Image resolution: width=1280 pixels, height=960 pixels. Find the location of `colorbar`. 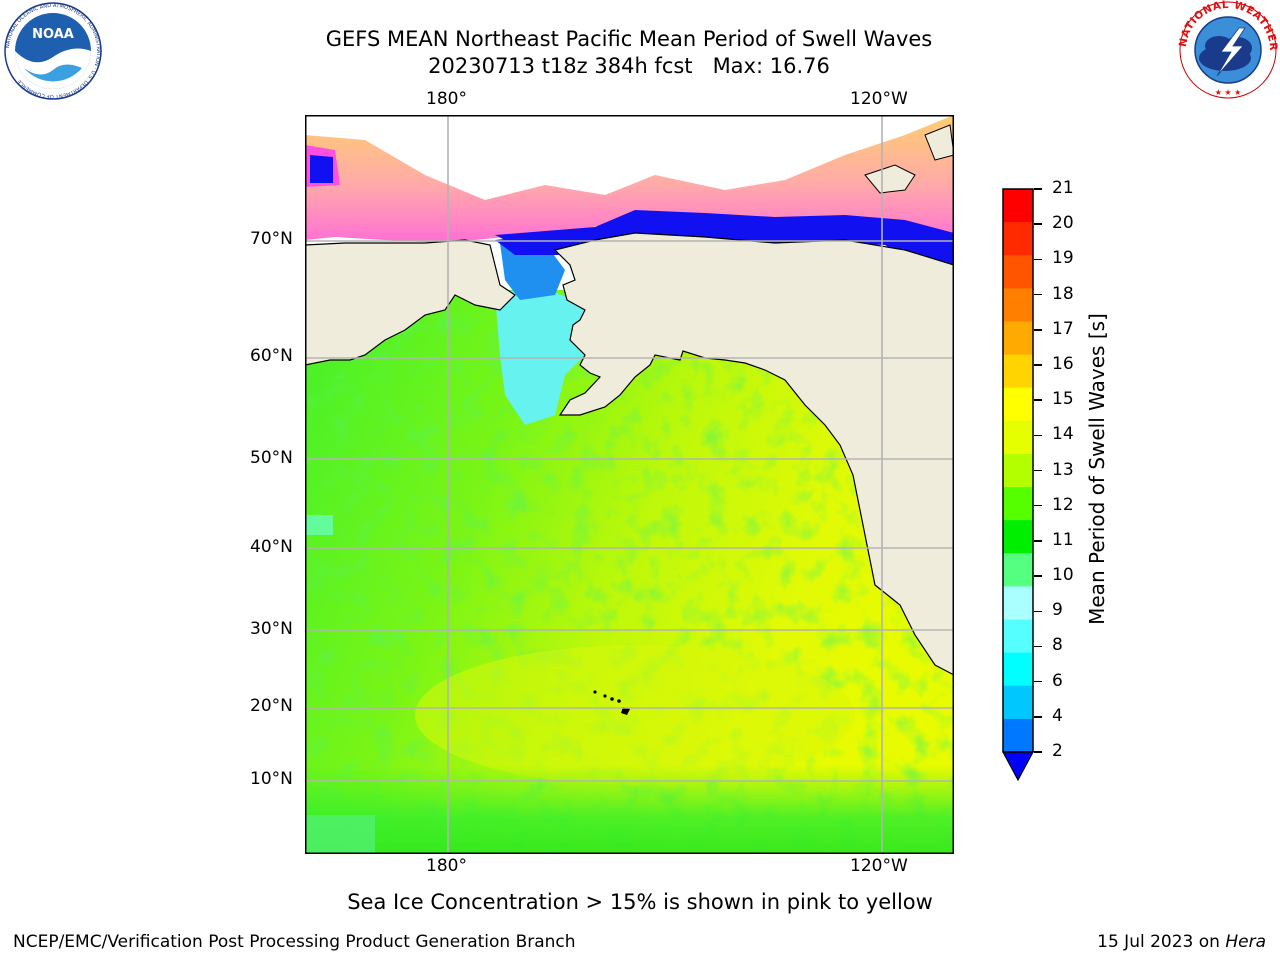

colorbar is located at coordinates (1018, 485).